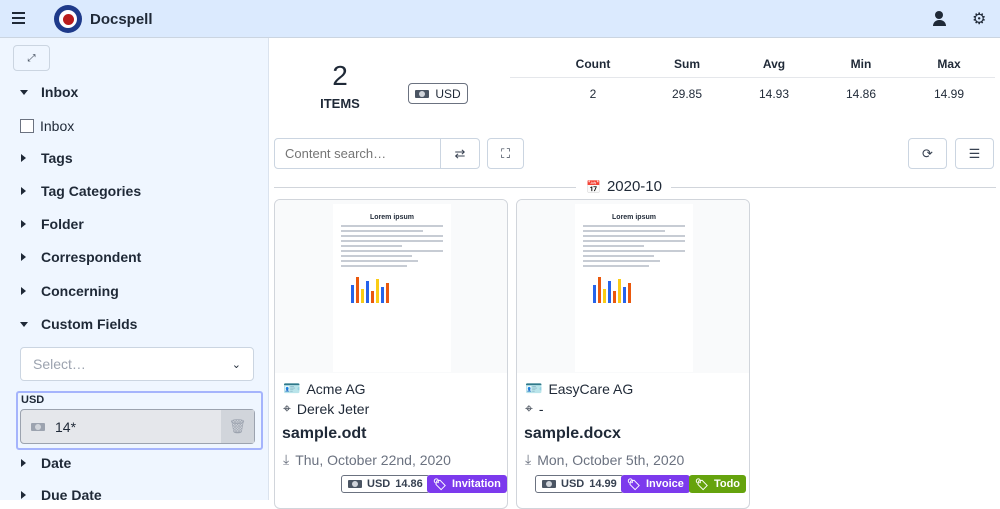 The height and width of the screenshot is (509, 1000). Describe the element at coordinates (137, 426) in the screenshot. I see `custom-field-input: 14* 🗑` at that location.